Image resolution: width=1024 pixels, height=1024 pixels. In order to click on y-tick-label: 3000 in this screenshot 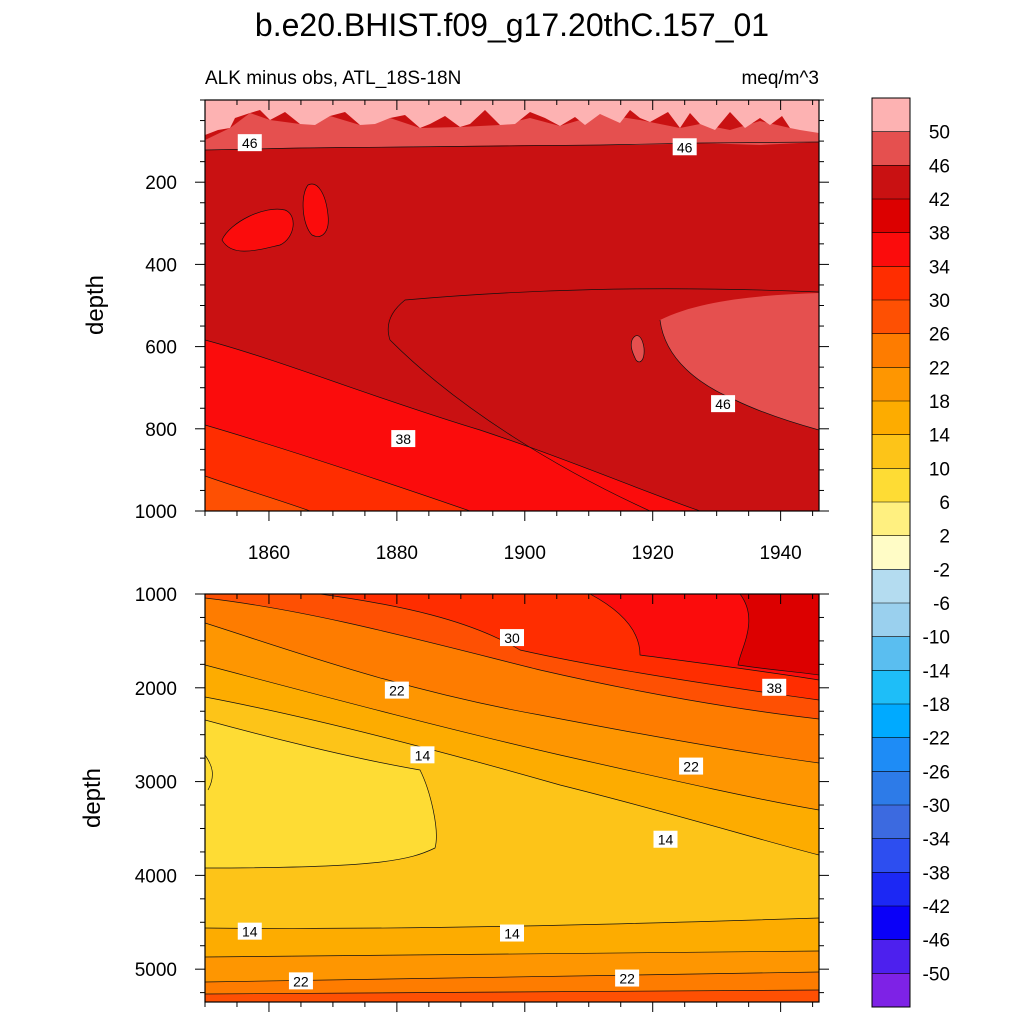, I will do `click(156, 783)`.